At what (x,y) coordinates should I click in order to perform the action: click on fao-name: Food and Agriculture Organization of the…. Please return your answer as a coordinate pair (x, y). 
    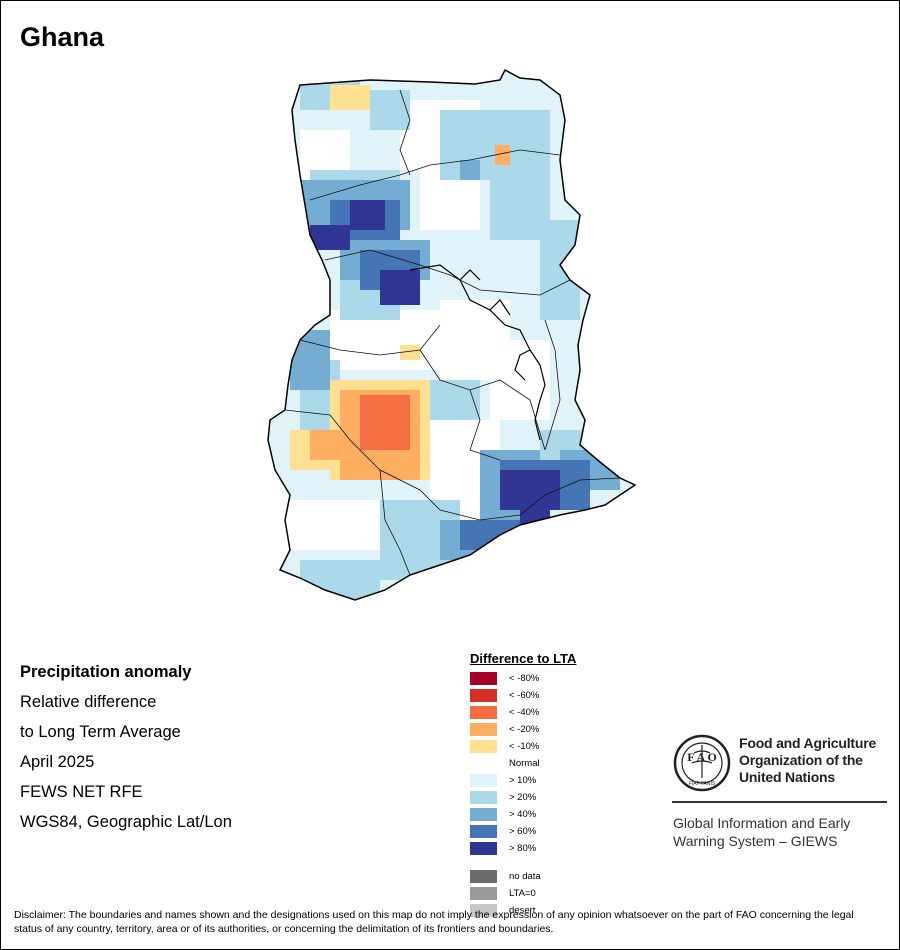
    Looking at the image, I should click on (807, 760).